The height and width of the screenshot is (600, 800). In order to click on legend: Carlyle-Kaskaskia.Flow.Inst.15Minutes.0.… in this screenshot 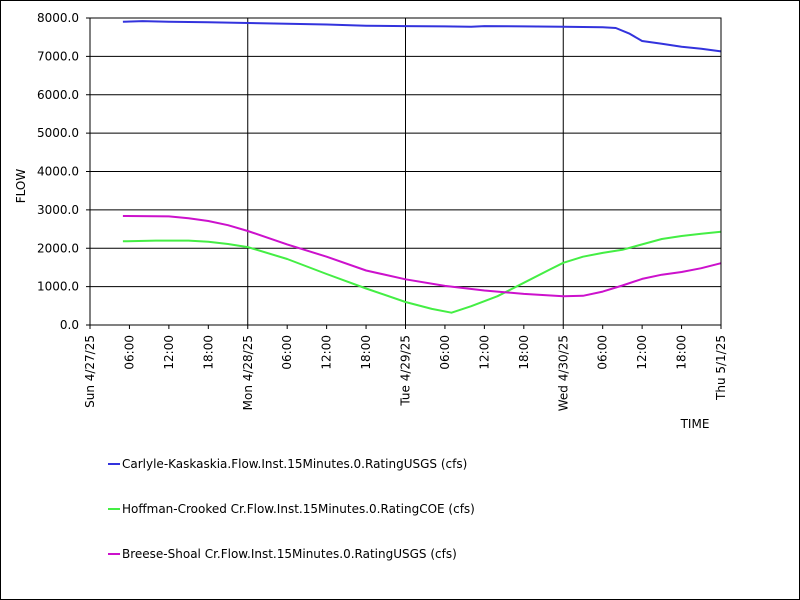, I will do `click(291, 509)`.